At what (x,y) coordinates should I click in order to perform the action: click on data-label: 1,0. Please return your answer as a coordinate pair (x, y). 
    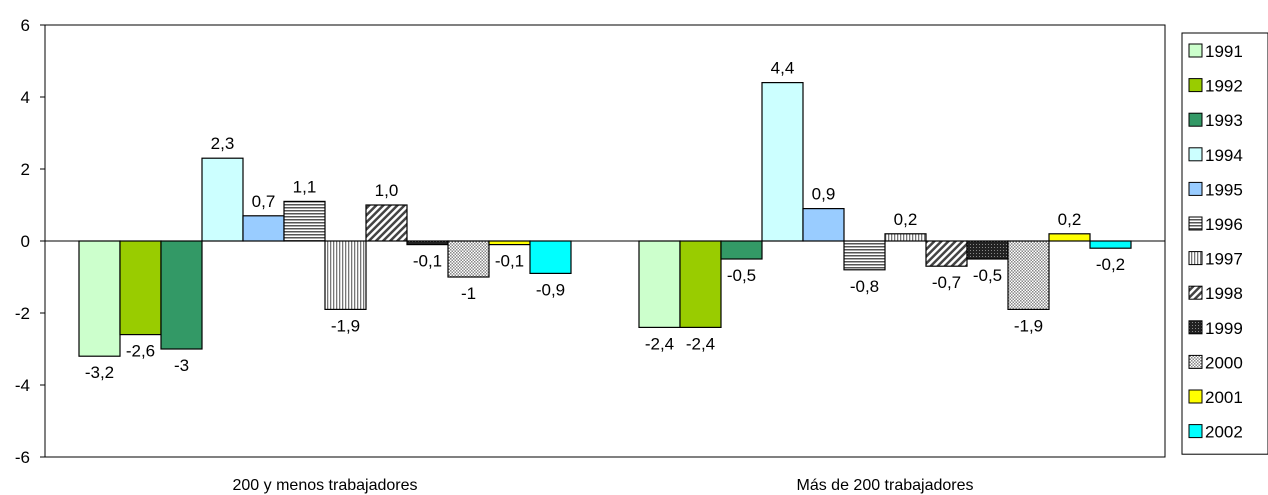
    Looking at the image, I should click on (387, 190).